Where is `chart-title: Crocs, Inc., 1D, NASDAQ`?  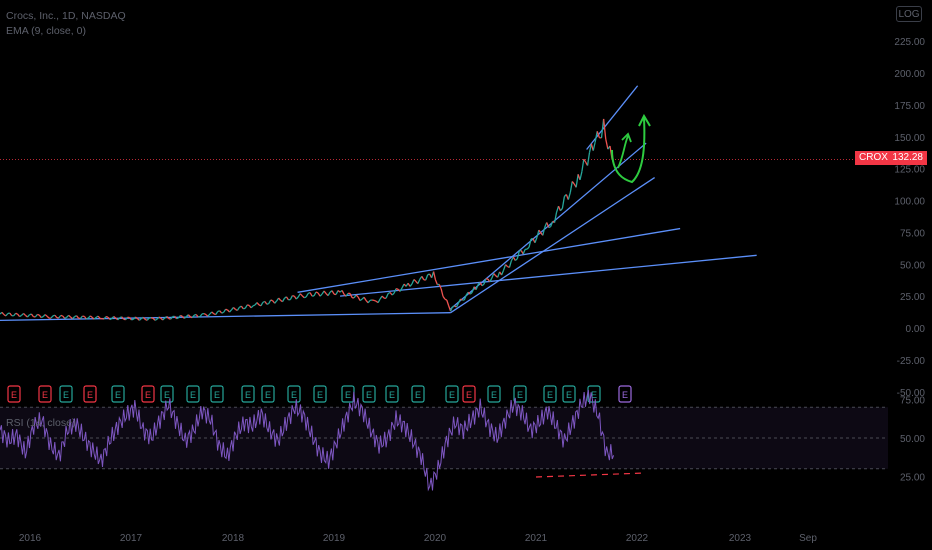 chart-title: Crocs, Inc., 1D, NASDAQ is located at coordinates (66, 16).